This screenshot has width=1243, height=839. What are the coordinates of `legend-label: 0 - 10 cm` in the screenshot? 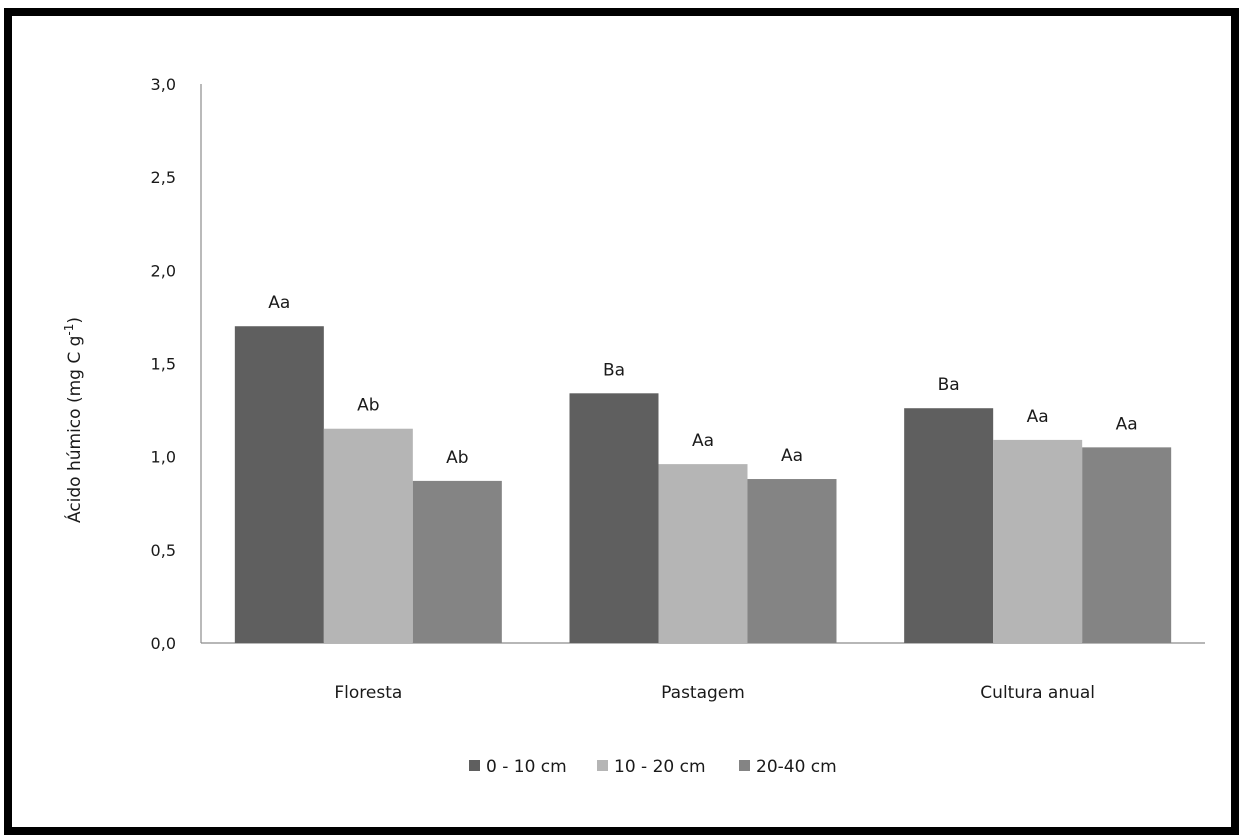 It's located at (526, 767).